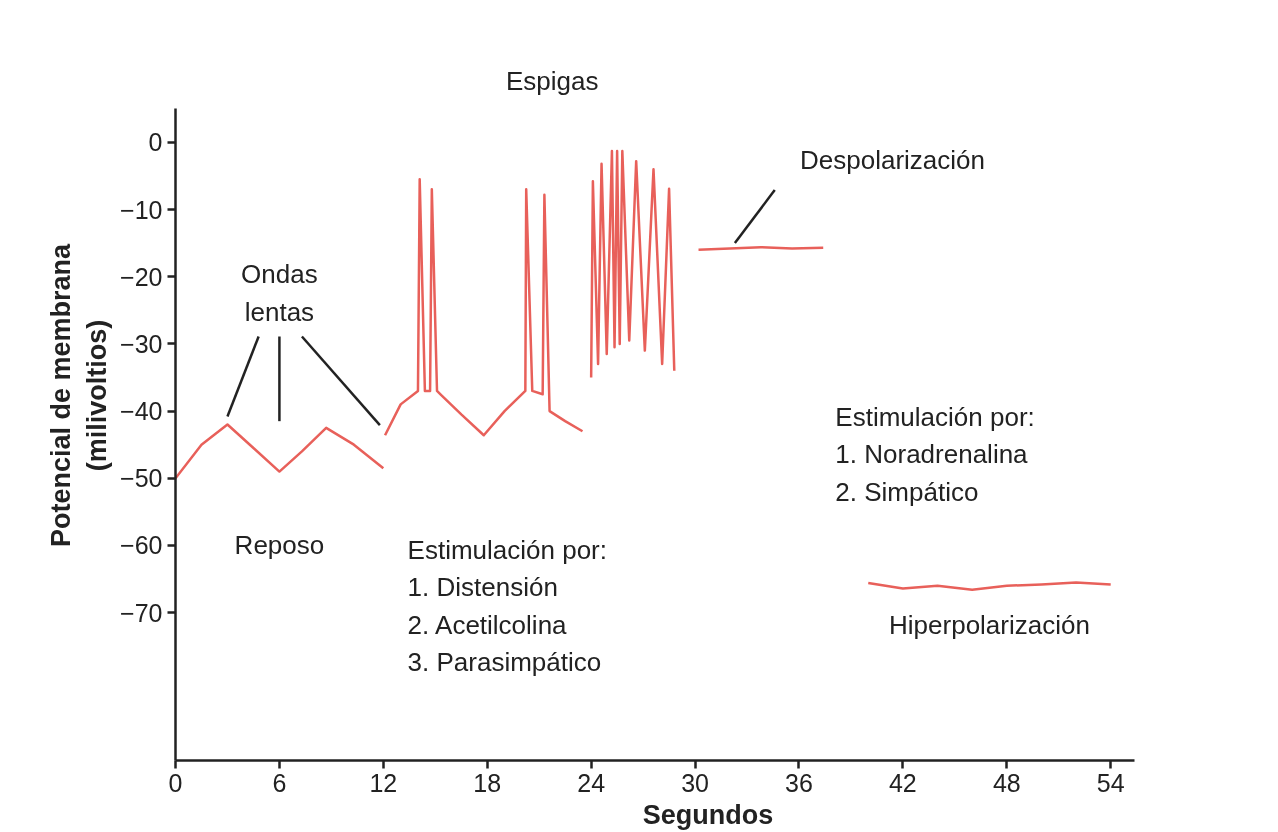  Describe the element at coordinates (552, 81) in the screenshot. I see `text: Espigas` at that location.